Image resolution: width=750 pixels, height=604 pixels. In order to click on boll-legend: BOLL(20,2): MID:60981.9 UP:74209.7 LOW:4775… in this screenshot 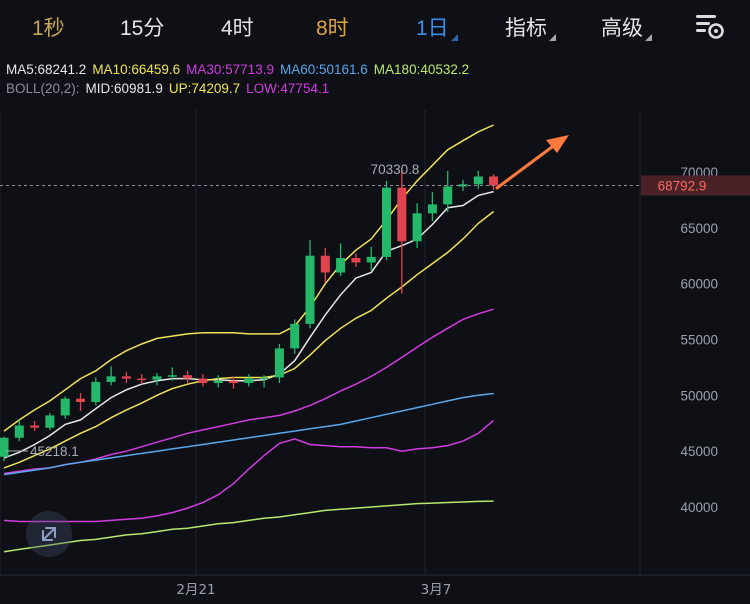, I will do `click(170, 88)`.